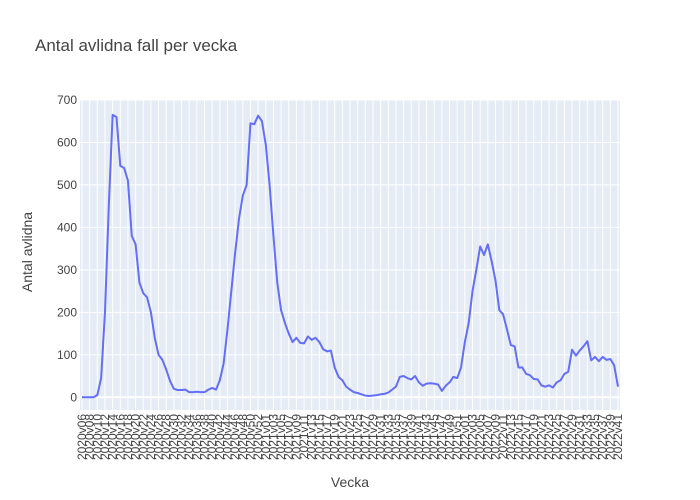 This screenshot has height=500, width=700. Describe the element at coordinates (266, 437) in the screenshot. I see `x-tick-label: 2021v01` at that location.